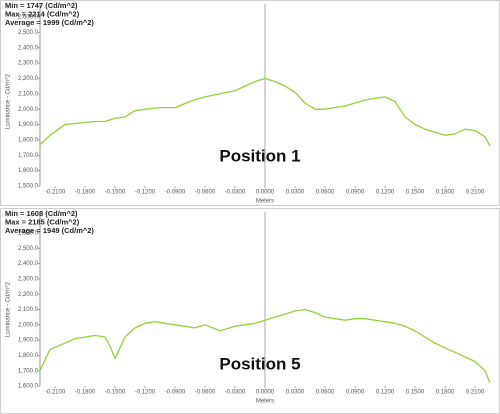  I want to click on stat-text: Max = 2214 (Cd/m^2), so click(42, 13).